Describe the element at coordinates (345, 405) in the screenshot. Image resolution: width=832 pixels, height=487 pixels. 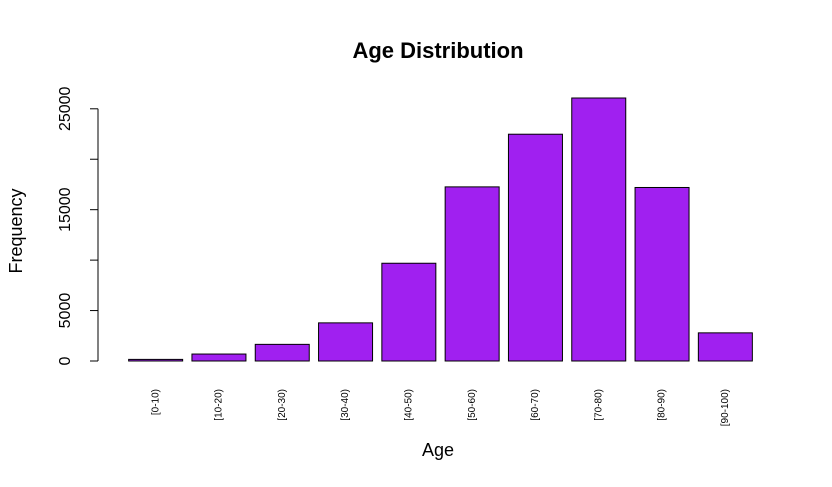
I see `x-tick-label: [30-40)` at that location.